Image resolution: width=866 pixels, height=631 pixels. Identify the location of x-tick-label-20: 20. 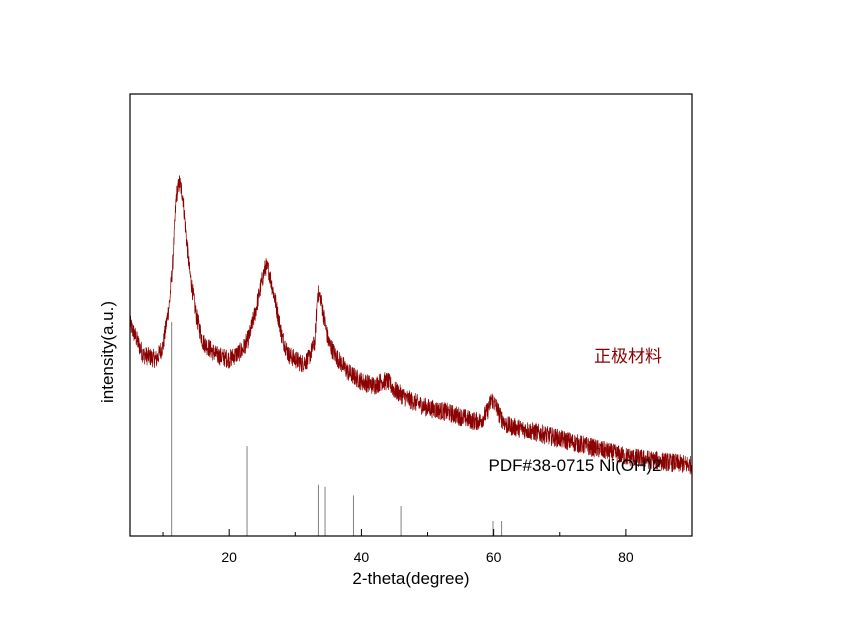
(229, 557).